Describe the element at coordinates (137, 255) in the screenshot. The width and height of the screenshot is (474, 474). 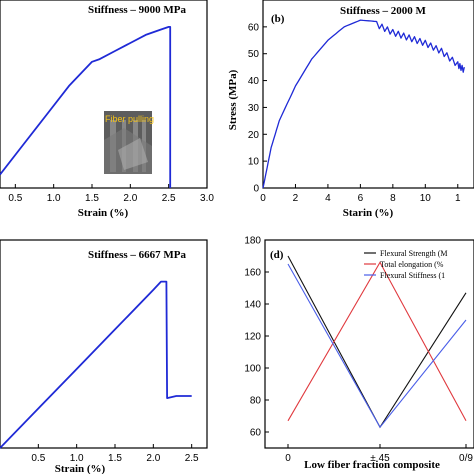
I see `panel-c-title: Stiffness – 6667 MPa` at that location.